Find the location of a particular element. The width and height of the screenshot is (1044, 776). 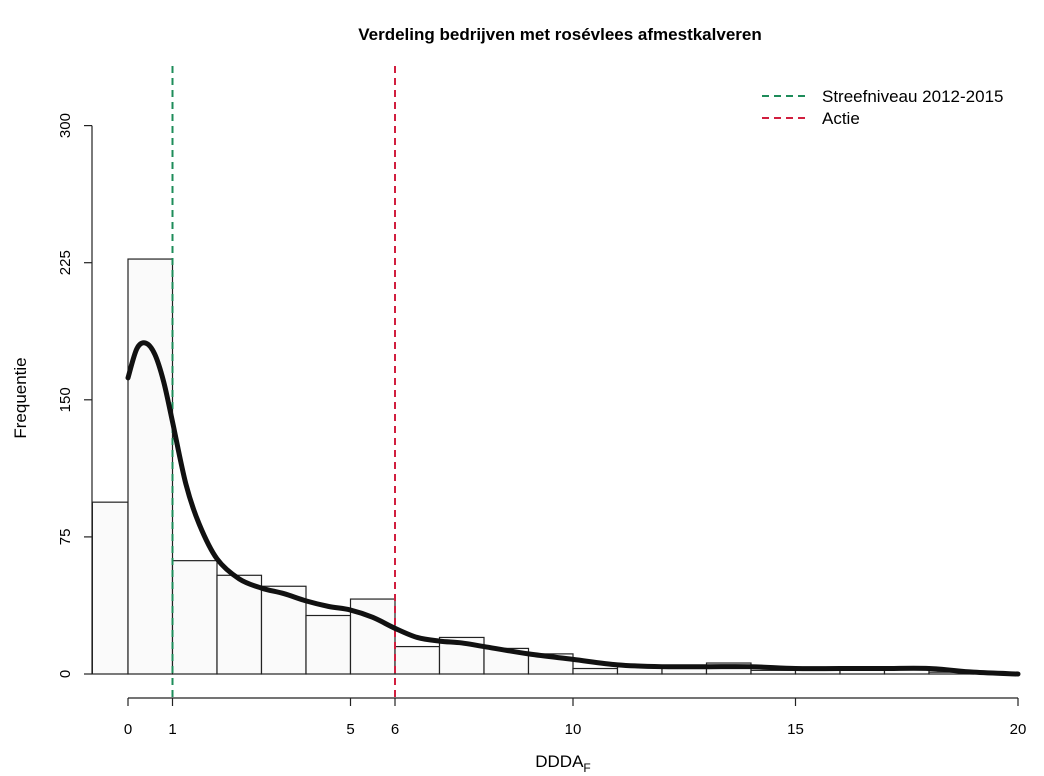

x-tick-label-15: 15 is located at coordinates (795, 729).